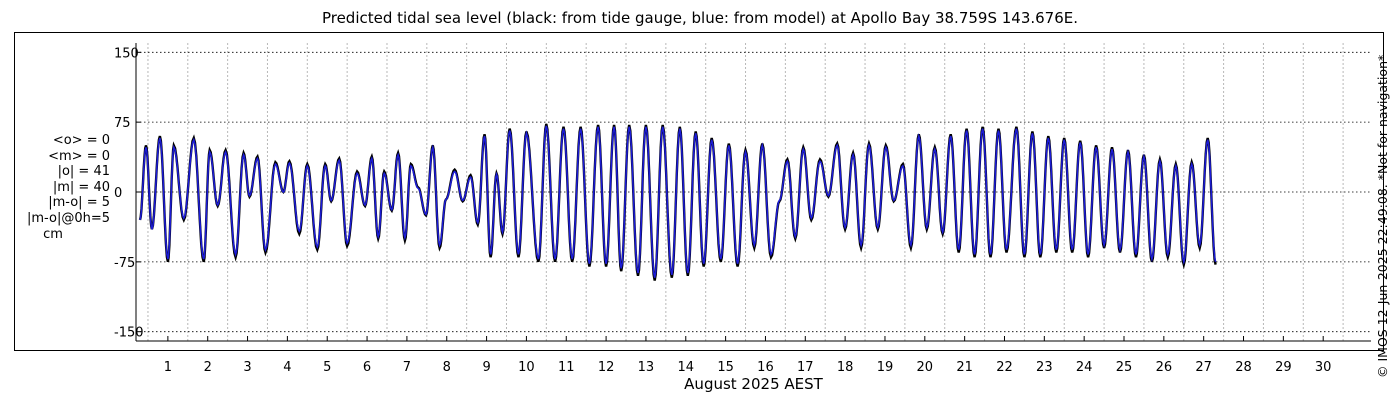 The width and height of the screenshot is (1400, 400). Describe the element at coordinates (208, 367) in the screenshot. I see `x-tick-label: 2` at that location.